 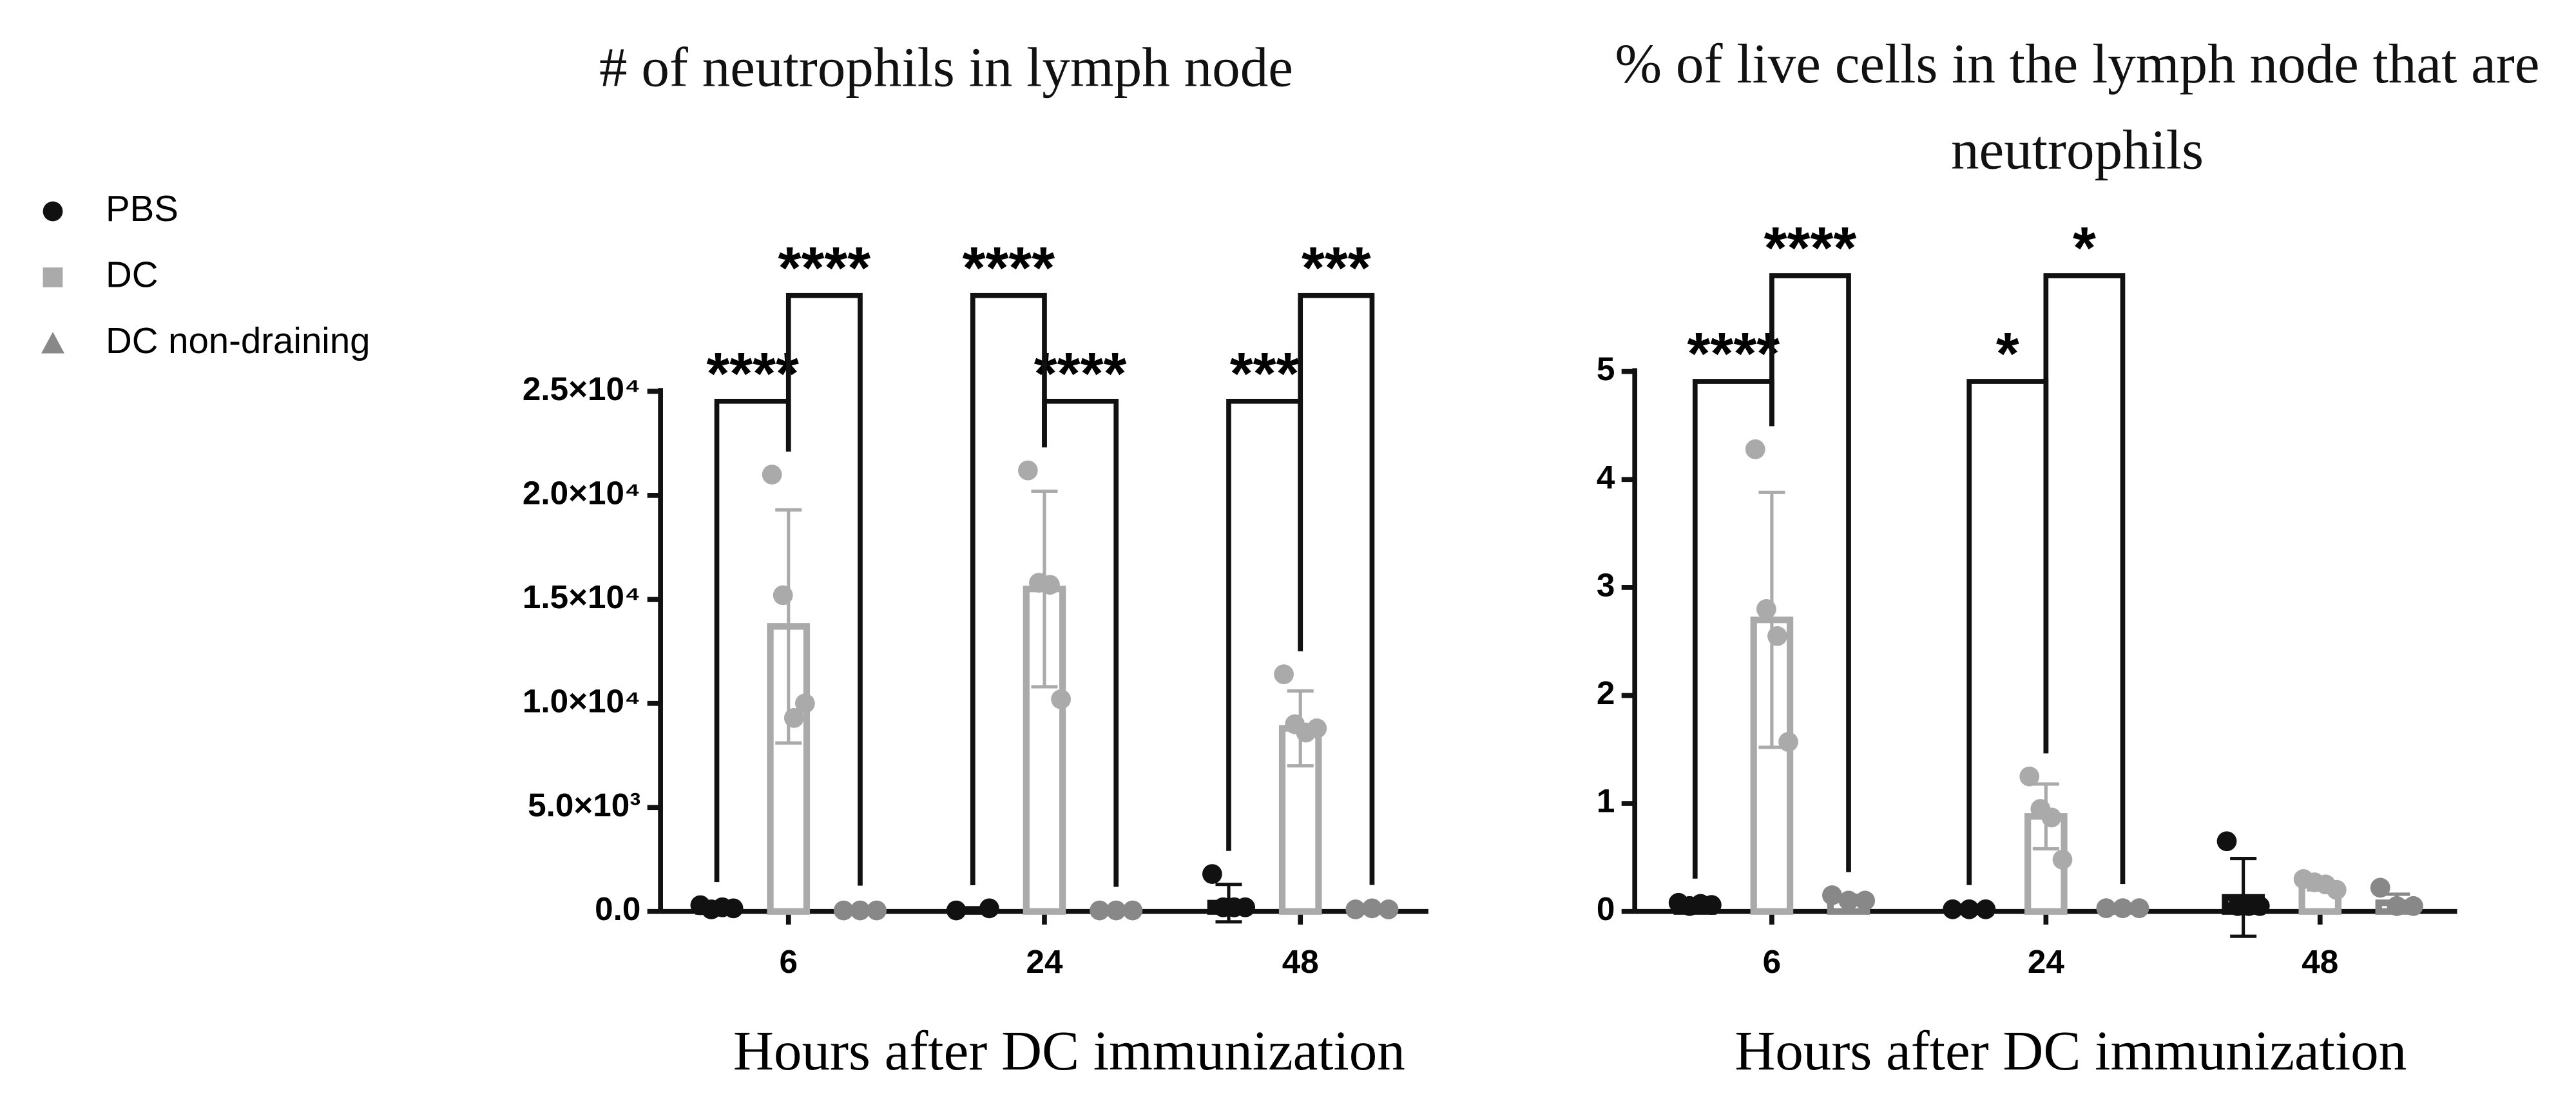 I want to click on chart-title-box: # of neutrophils in lymph node, so click(x=947, y=68).